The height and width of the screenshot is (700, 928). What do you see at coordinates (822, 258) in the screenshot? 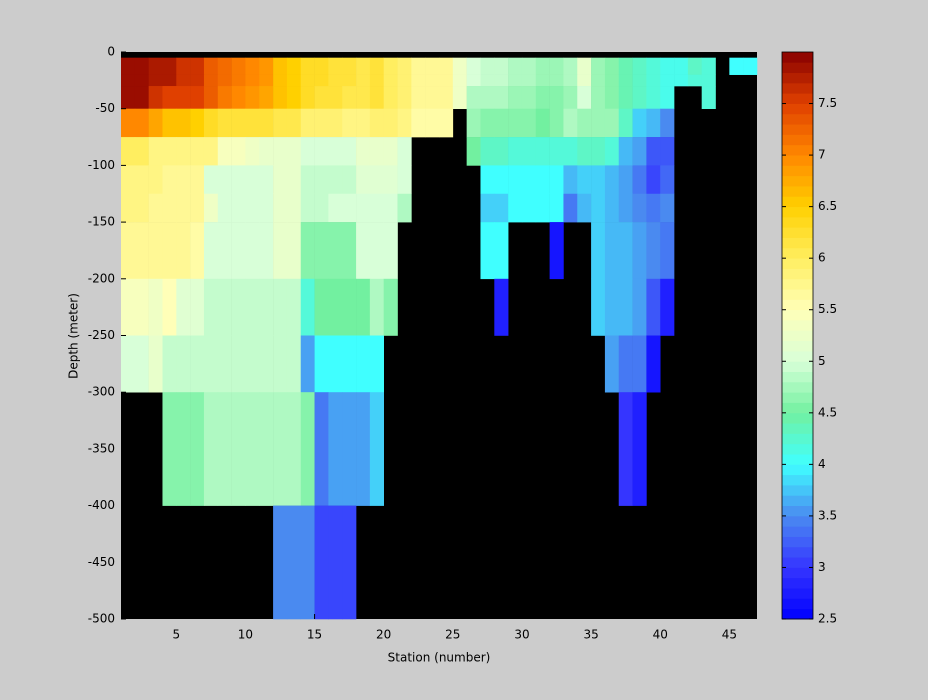
I see `colorbar-tick-label: 6` at bounding box center [822, 258].